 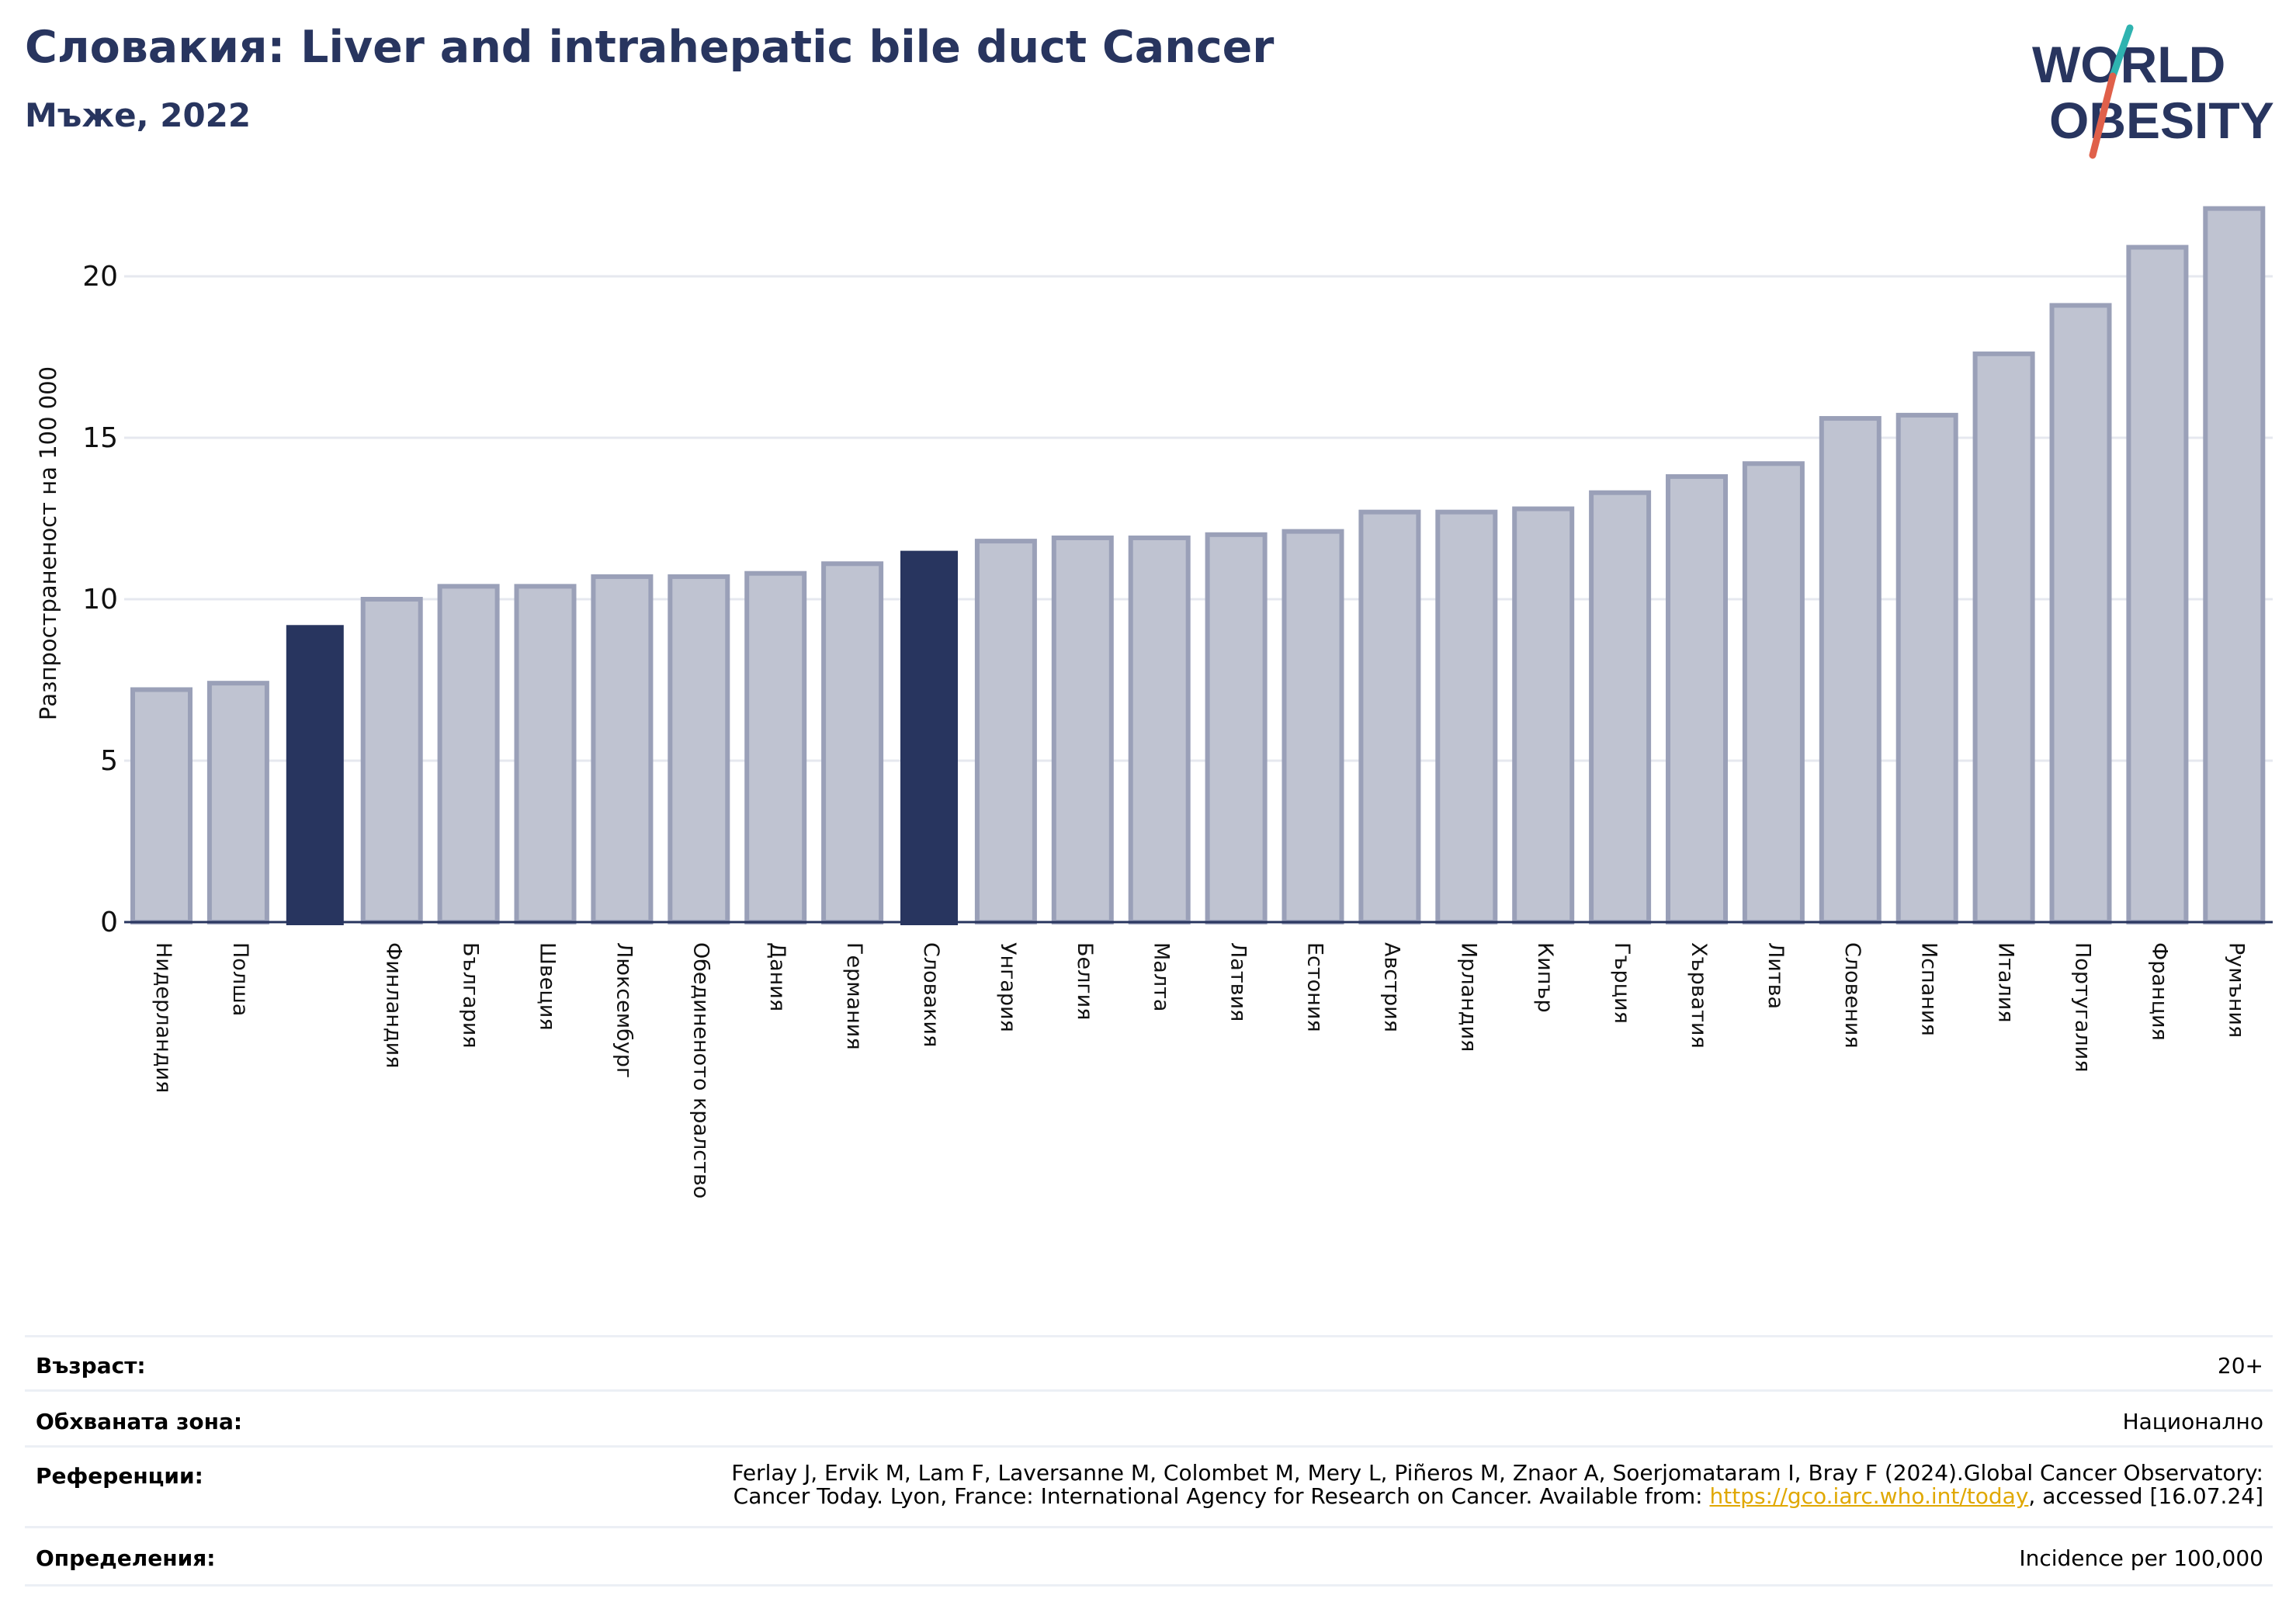 What do you see at coordinates (1085, 981) in the screenshot?
I see `x-tick-label: Белгия` at bounding box center [1085, 981].